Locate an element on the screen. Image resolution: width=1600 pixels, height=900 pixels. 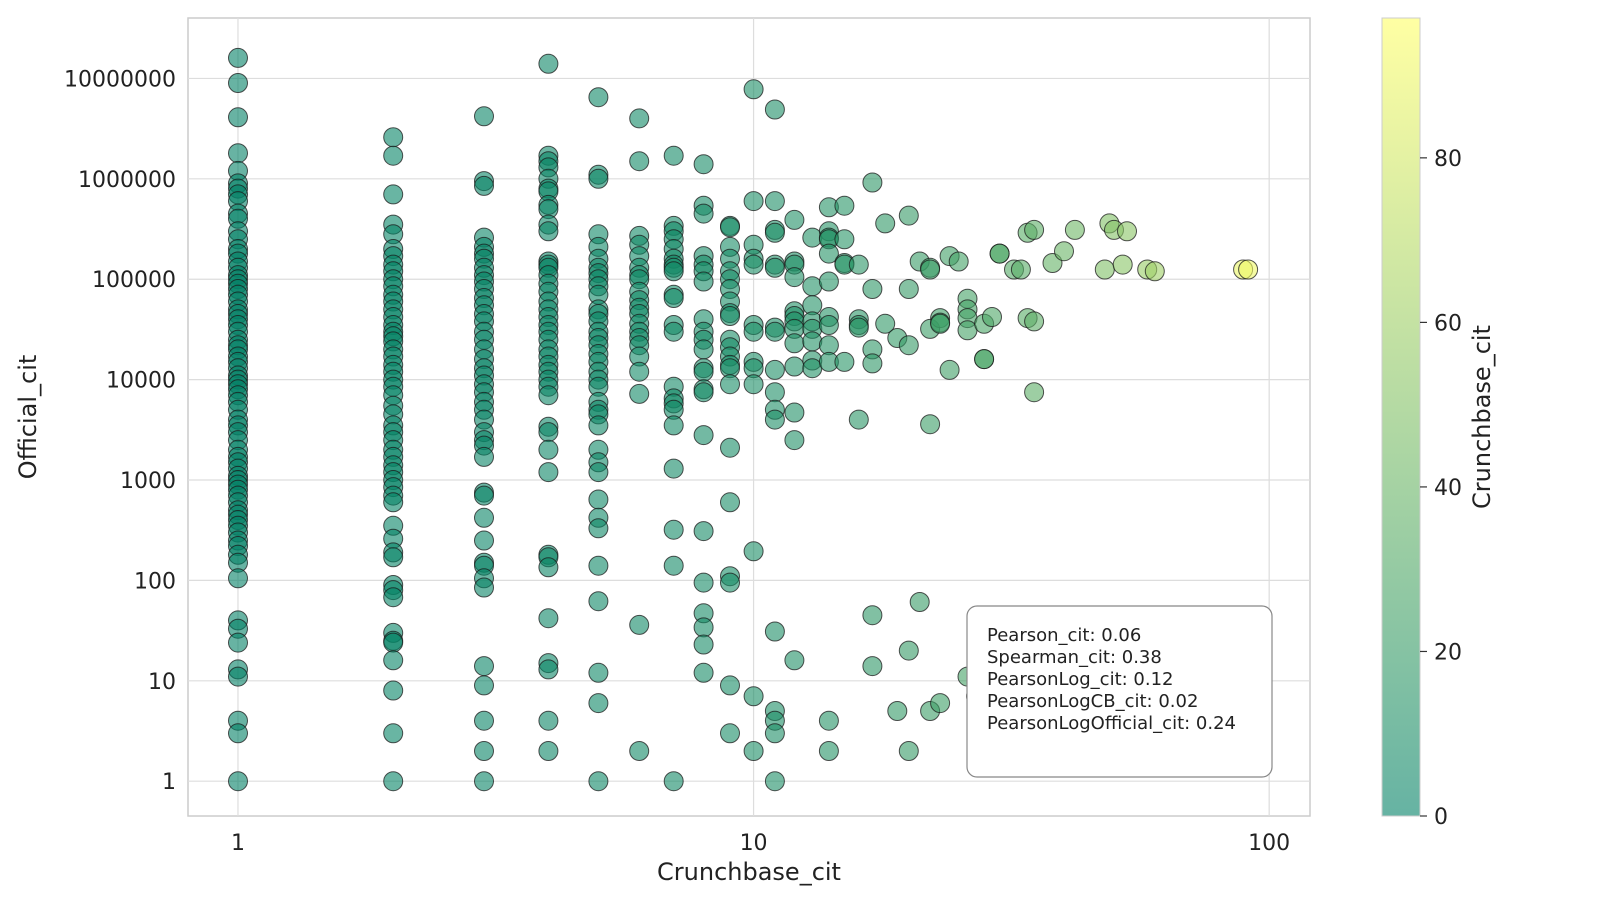
y-tick-label: 100 is located at coordinates (155, 581).